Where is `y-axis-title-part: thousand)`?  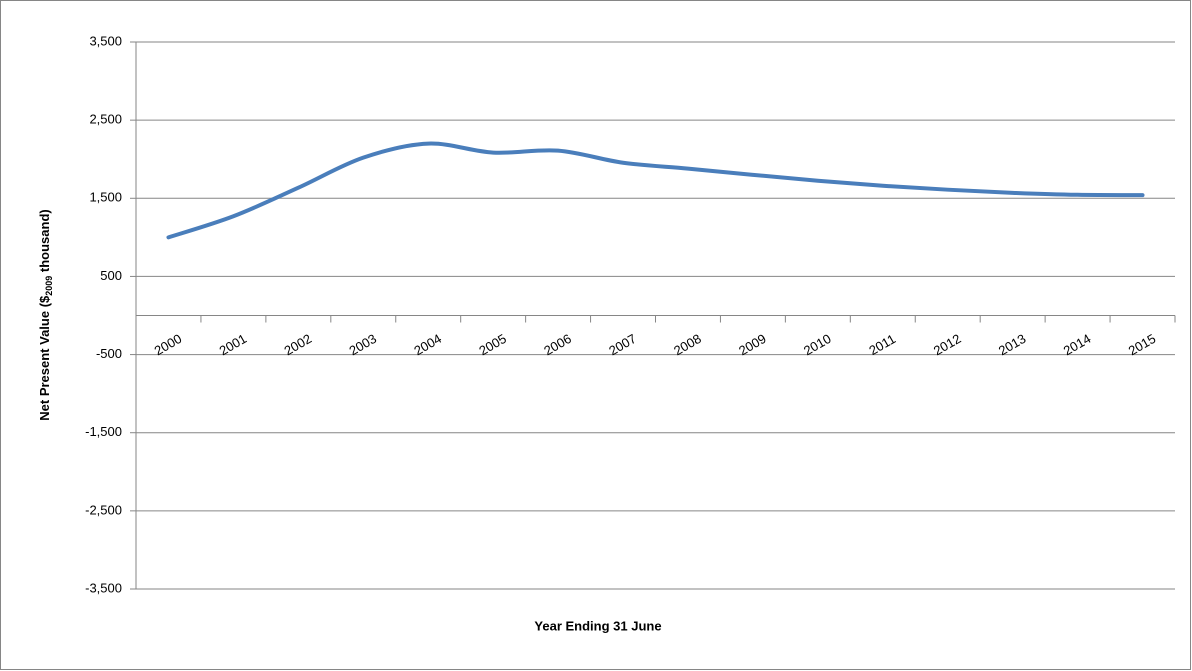 y-axis-title-part: thousand) is located at coordinates (44, 242).